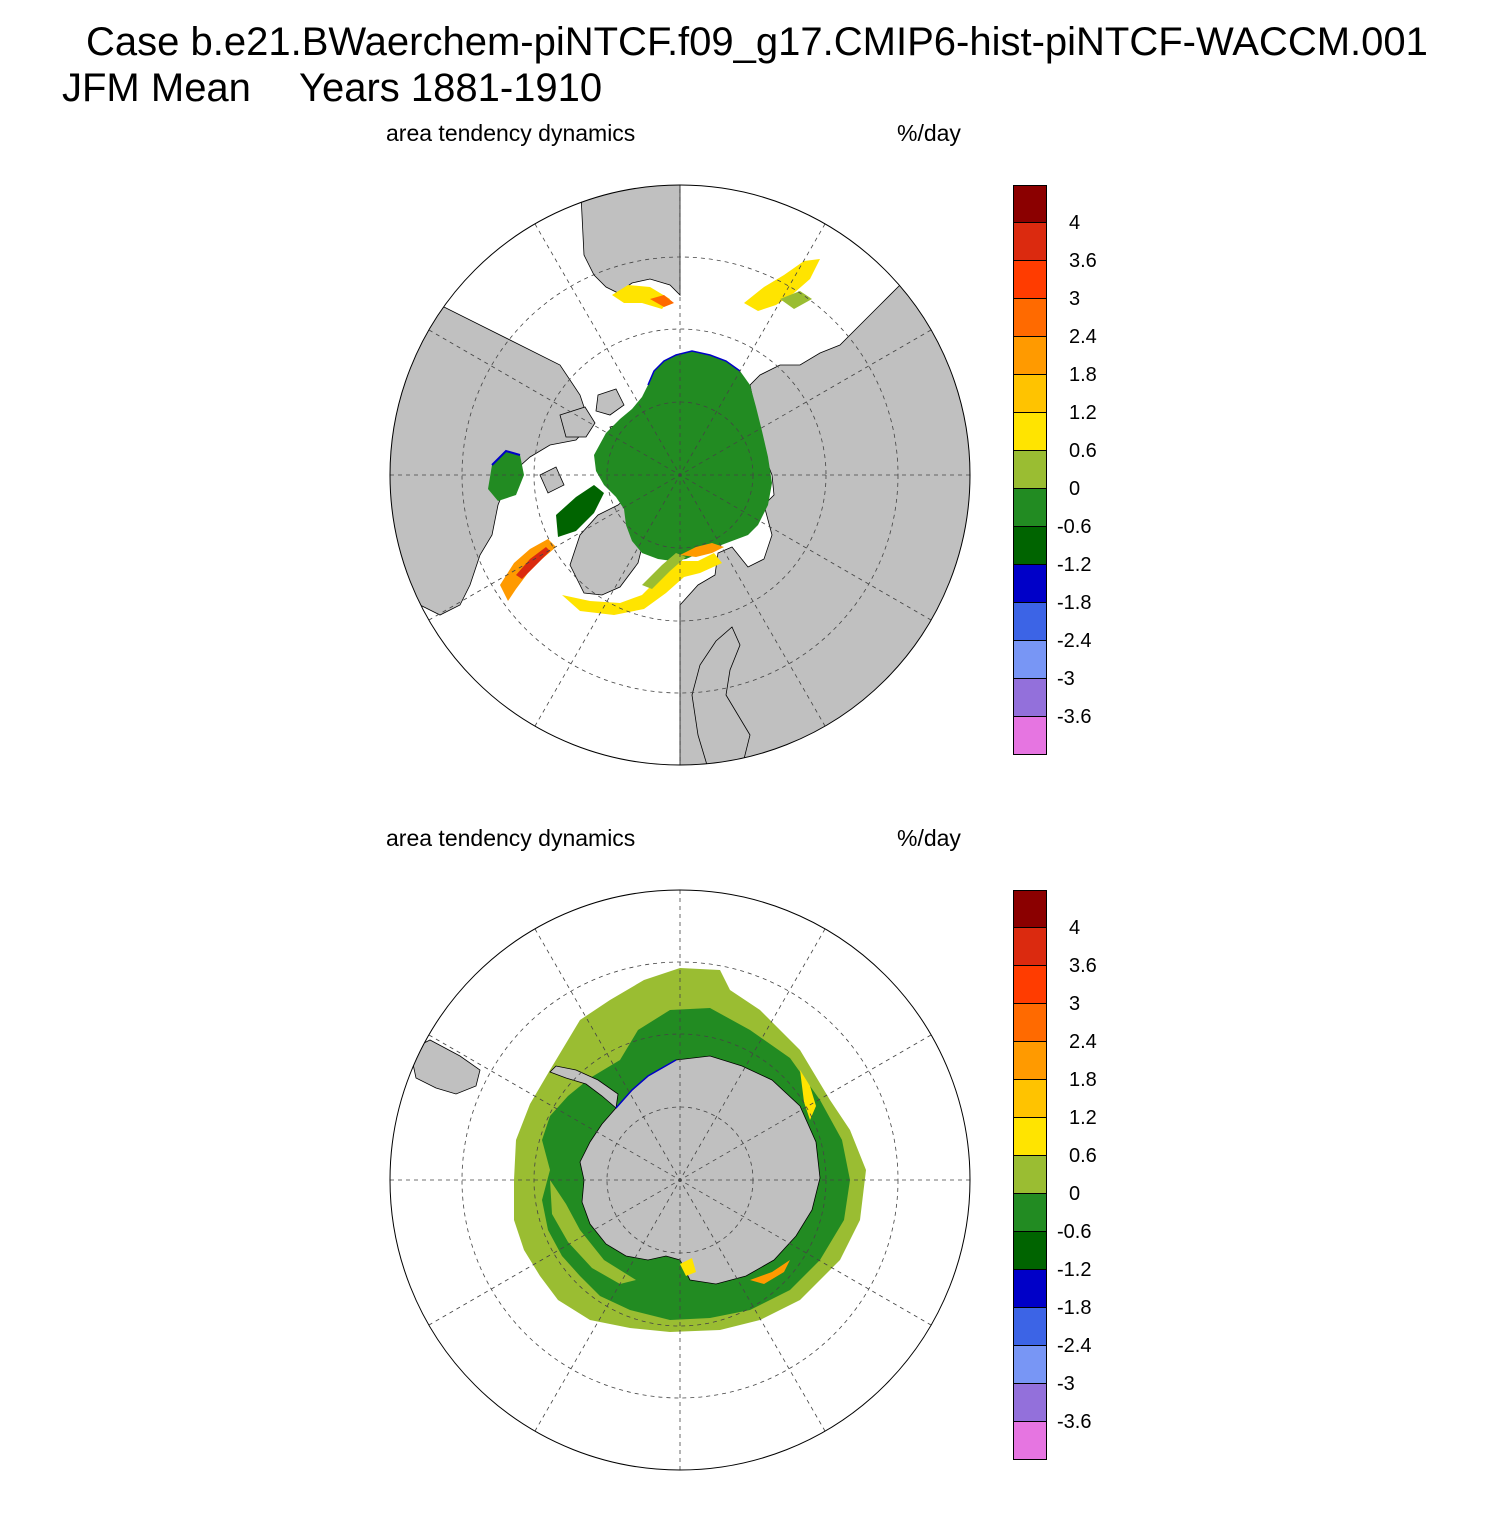  What do you see at coordinates (700, 1170) in the screenshot?
I see `land-antarctica` at bounding box center [700, 1170].